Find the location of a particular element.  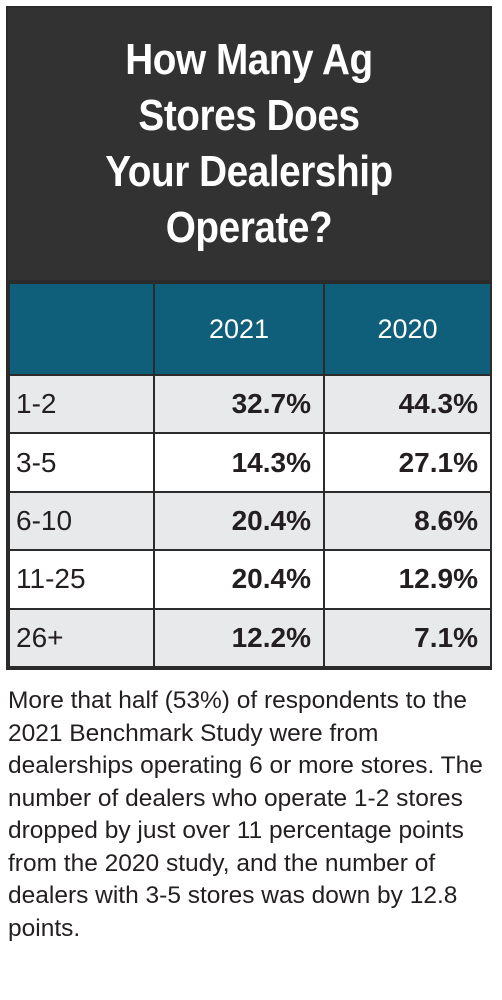

header-row: 2021 2020 is located at coordinates (250, 329).